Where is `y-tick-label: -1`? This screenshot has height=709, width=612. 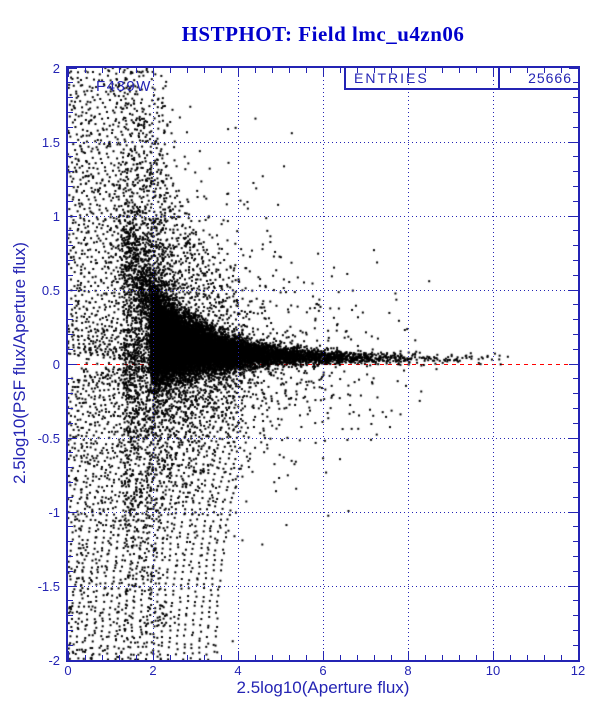 y-tick-label: -1 is located at coordinates (54, 512).